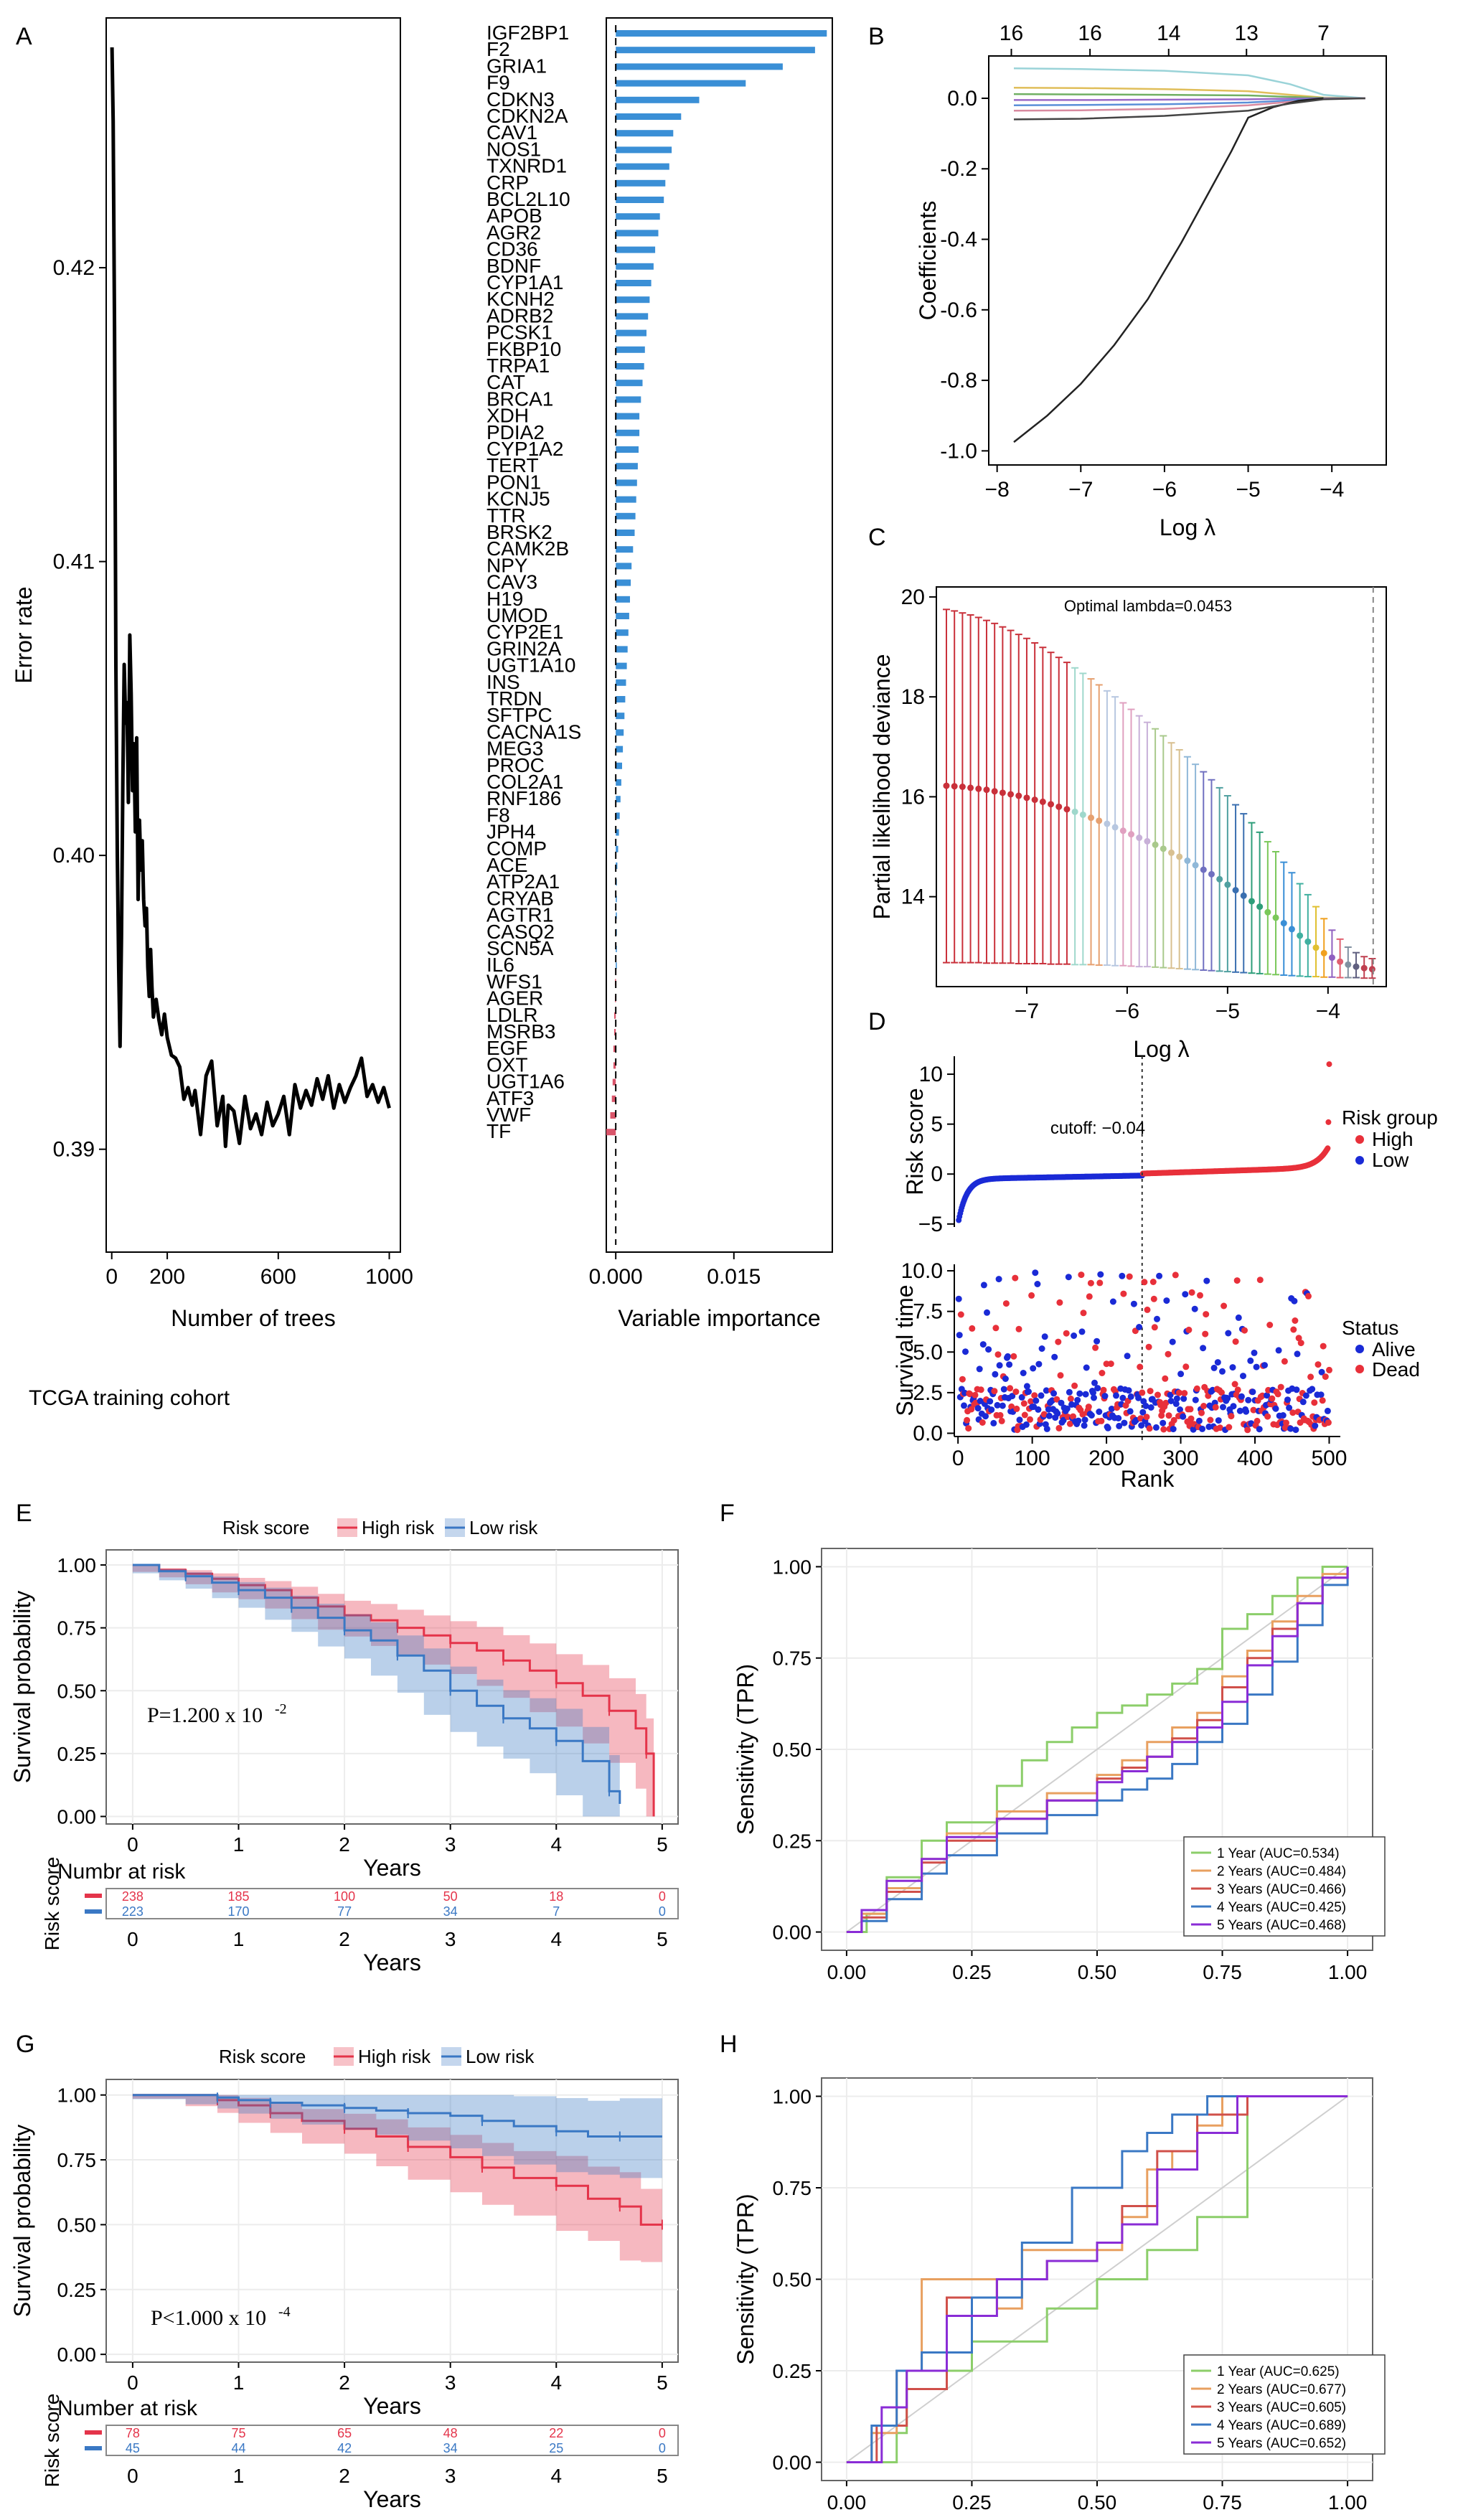 Image resolution: width=1458 pixels, height=2520 pixels. I want to click on risk-table-title: Numbr at risk, so click(121, 1872).